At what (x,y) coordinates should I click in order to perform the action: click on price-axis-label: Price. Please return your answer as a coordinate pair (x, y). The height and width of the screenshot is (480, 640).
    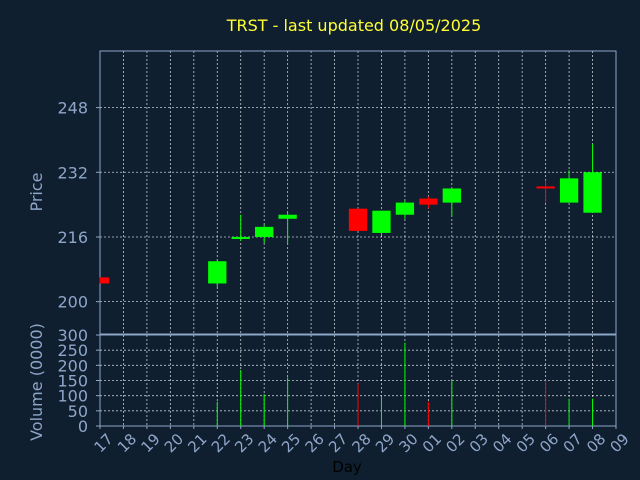
    Looking at the image, I should click on (36, 191).